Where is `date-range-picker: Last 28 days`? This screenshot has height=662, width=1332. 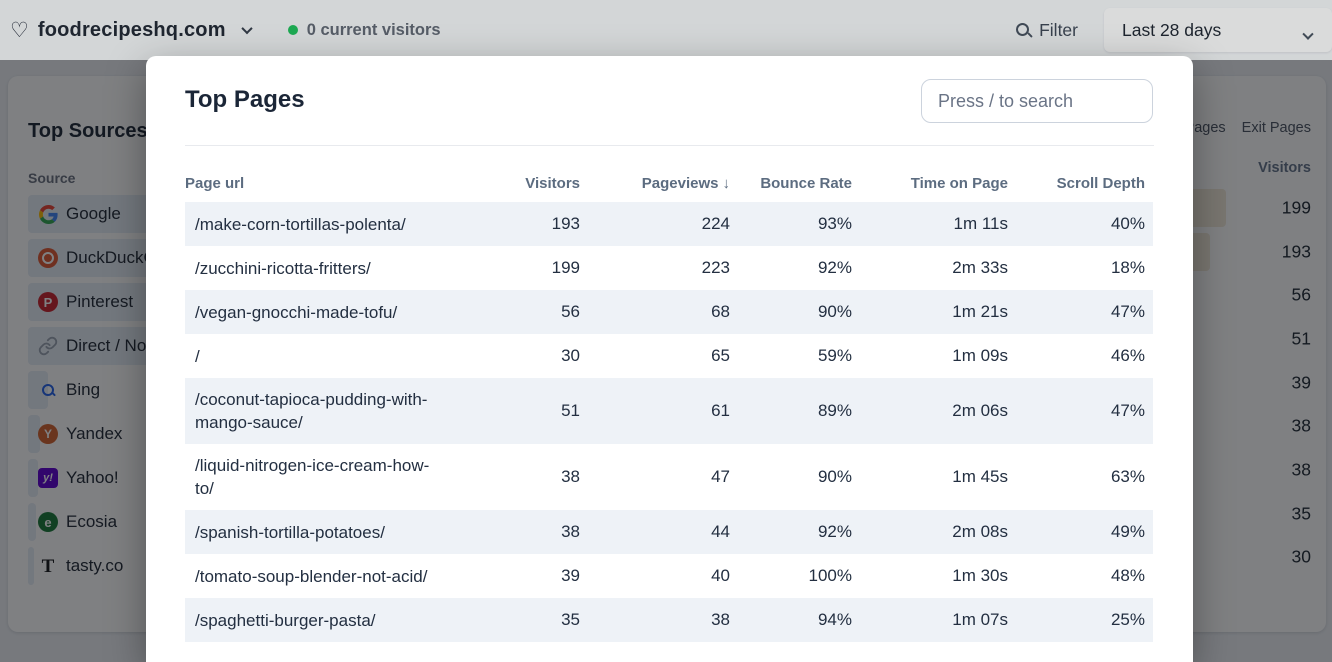
date-range-picker: Last 28 days is located at coordinates (1218, 30).